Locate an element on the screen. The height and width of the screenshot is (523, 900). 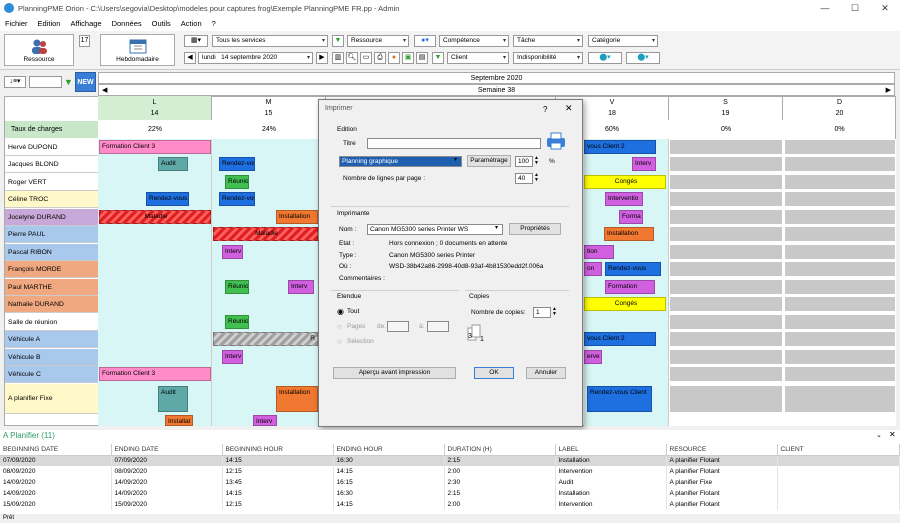
resource-row-label: Pierre PAUL is located at coordinates (51, 234).